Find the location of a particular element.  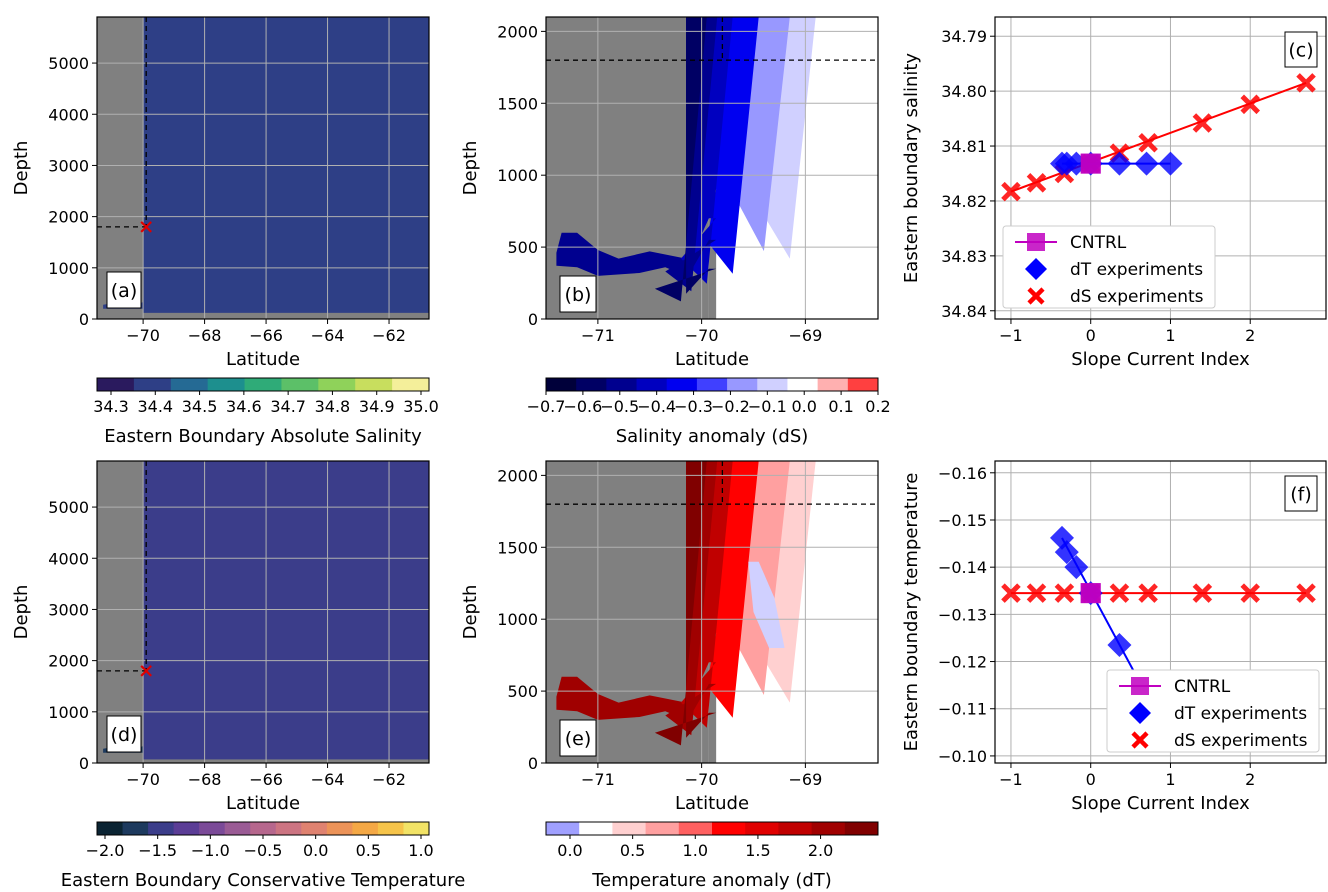

y-tick-label: 34.79 is located at coordinates (964, 36).